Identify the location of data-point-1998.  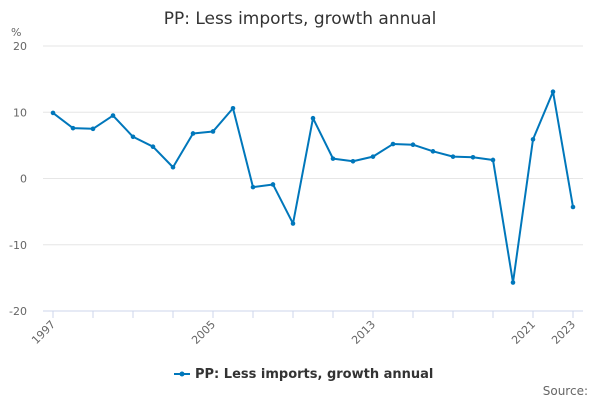
(73, 128).